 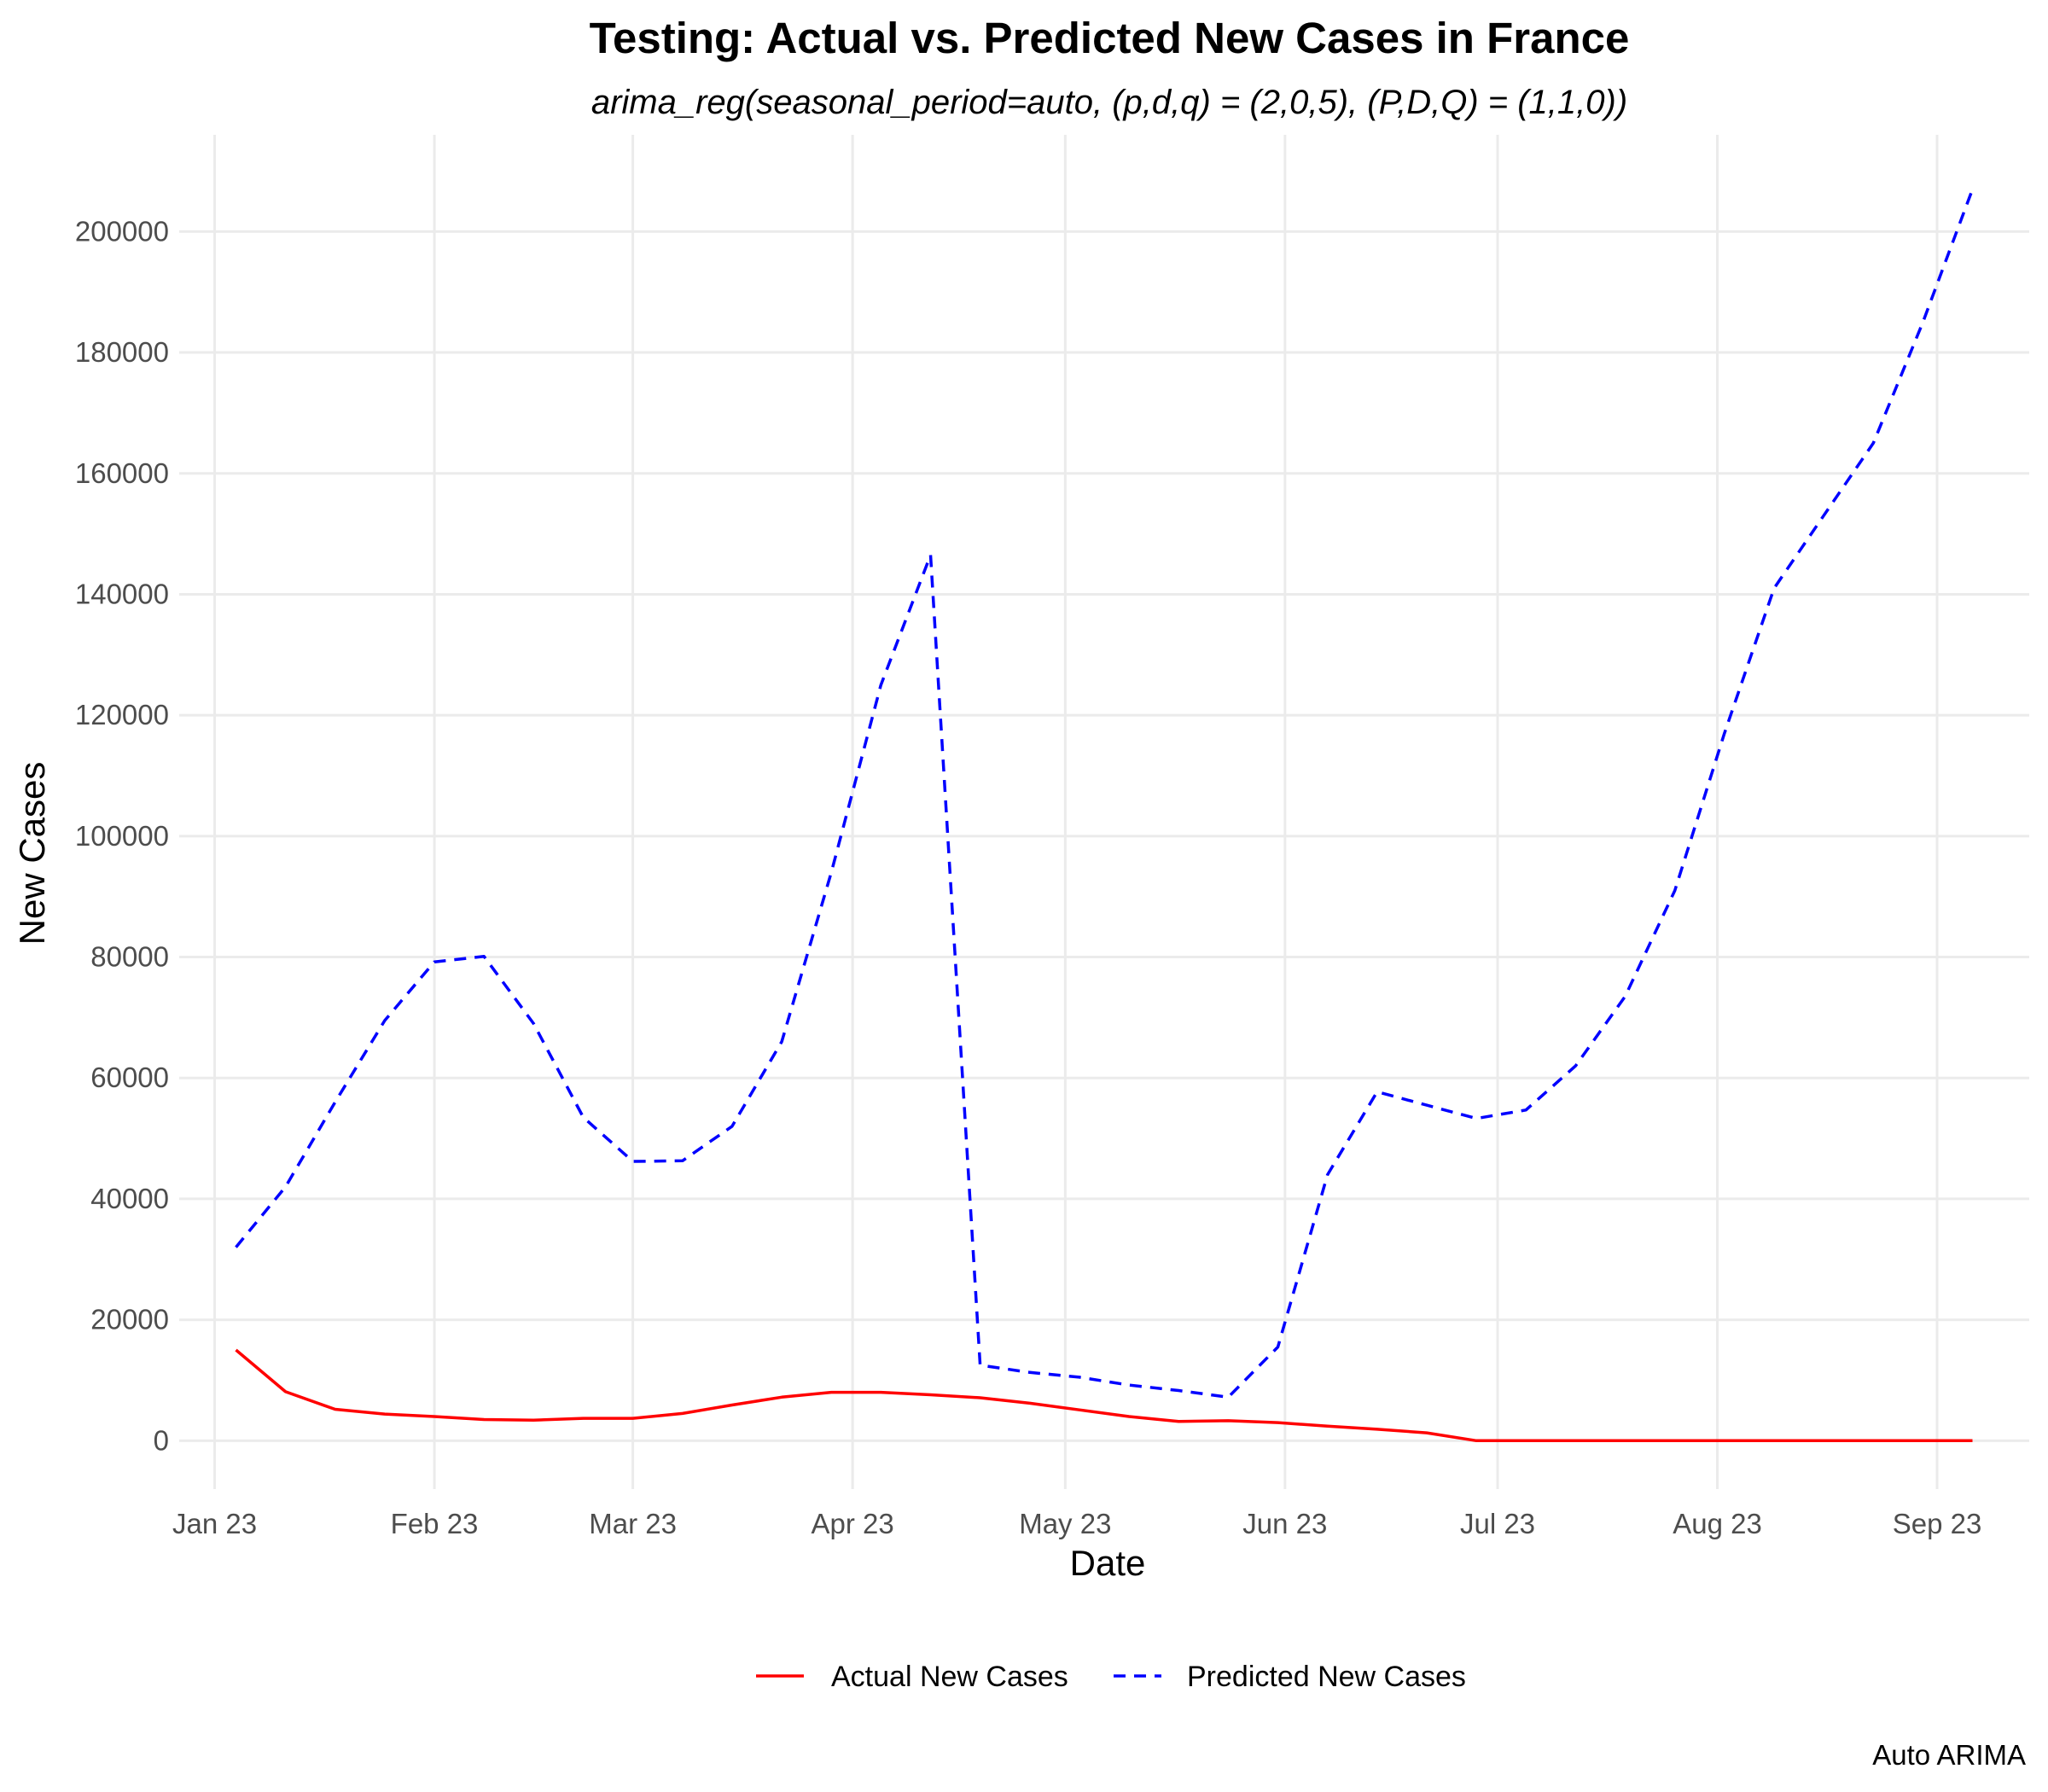 I want to click on x-tick-label: Sep 23, so click(x=1938, y=1523).